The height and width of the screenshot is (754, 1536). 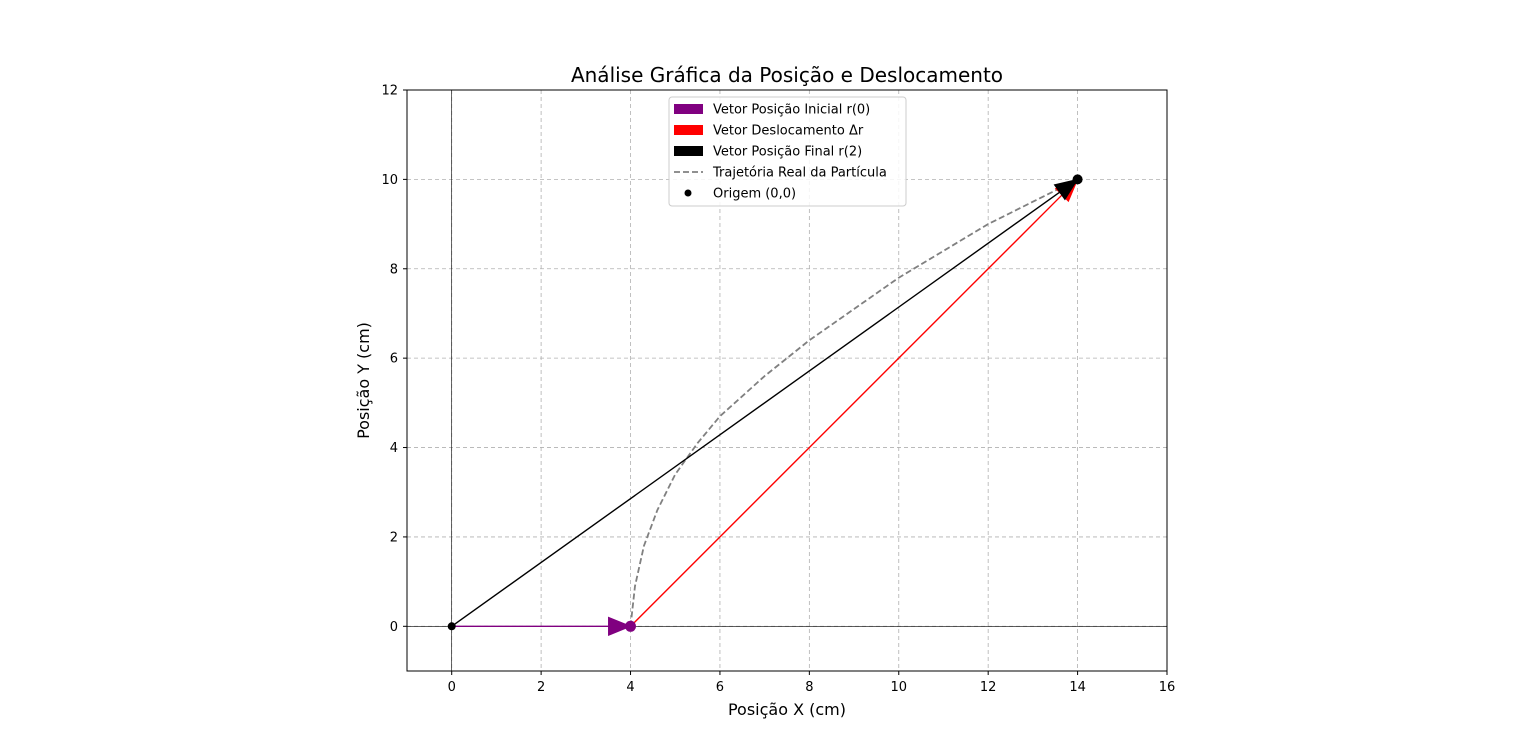 What do you see at coordinates (791, 110) in the screenshot?
I see `legend-label: Vetor Posição Inicial r(0)` at bounding box center [791, 110].